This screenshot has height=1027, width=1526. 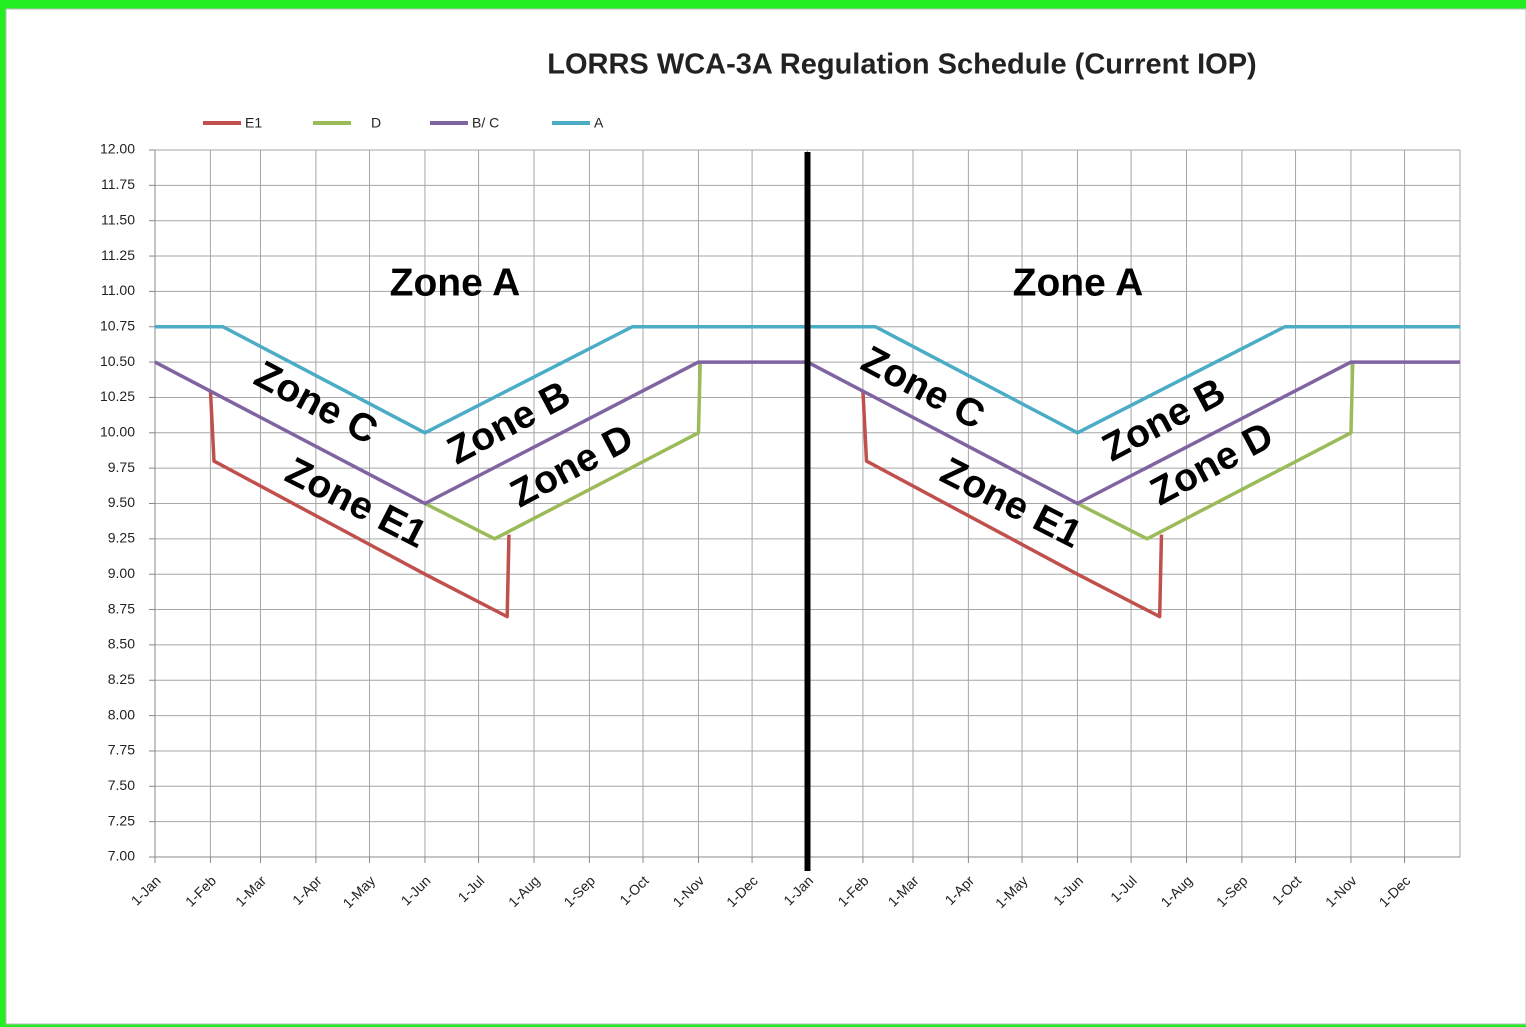 I want to click on y-tick-label: 7.50, so click(x=121, y=785).